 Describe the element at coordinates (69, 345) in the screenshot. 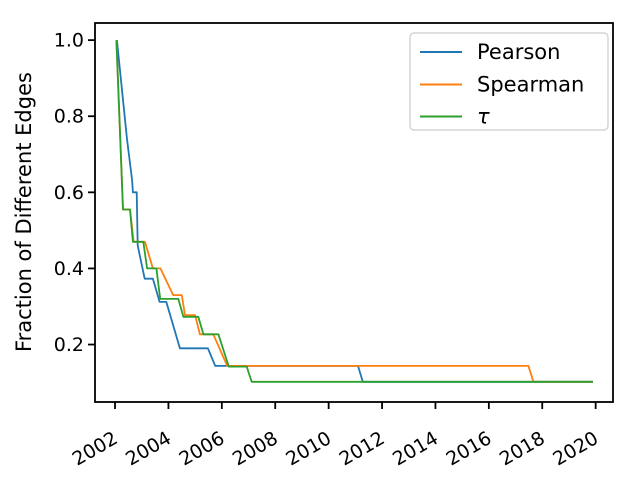

I see `y-tick-label: 0.2` at that location.